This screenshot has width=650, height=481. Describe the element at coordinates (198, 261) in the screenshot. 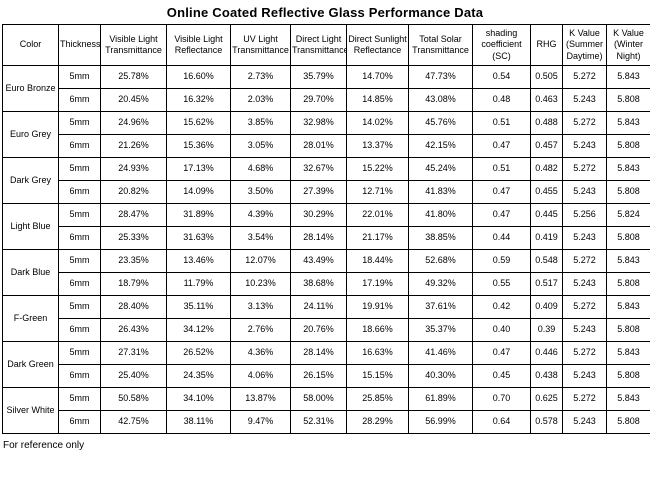

I see `value-cell: 13.46%` at that location.